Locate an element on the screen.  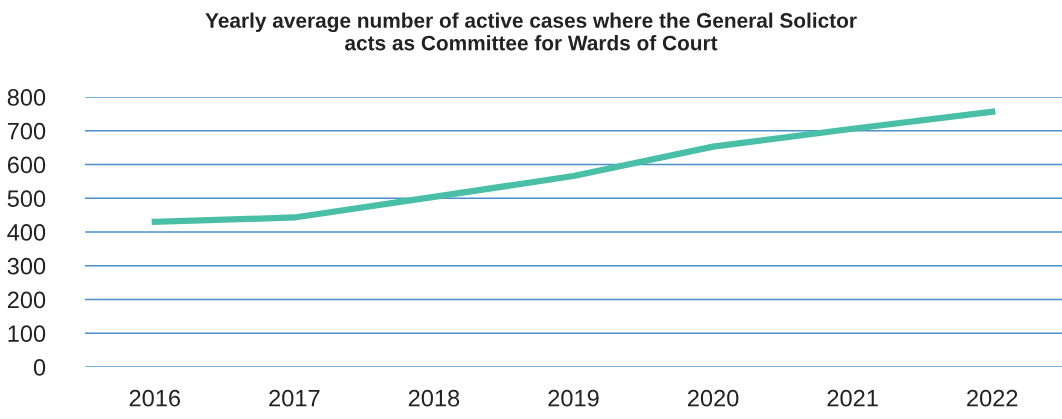
x-tick-label: 2020 is located at coordinates (713, 398).